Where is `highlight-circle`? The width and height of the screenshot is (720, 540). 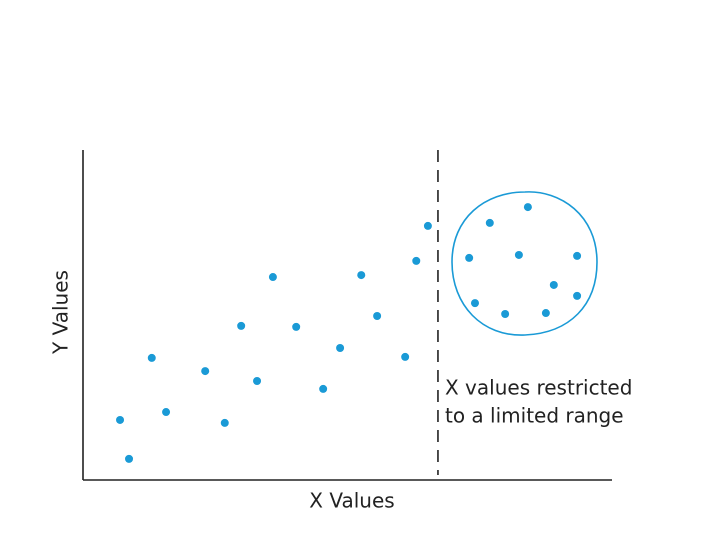 highlight-circle is located at coordinates (524, 263).